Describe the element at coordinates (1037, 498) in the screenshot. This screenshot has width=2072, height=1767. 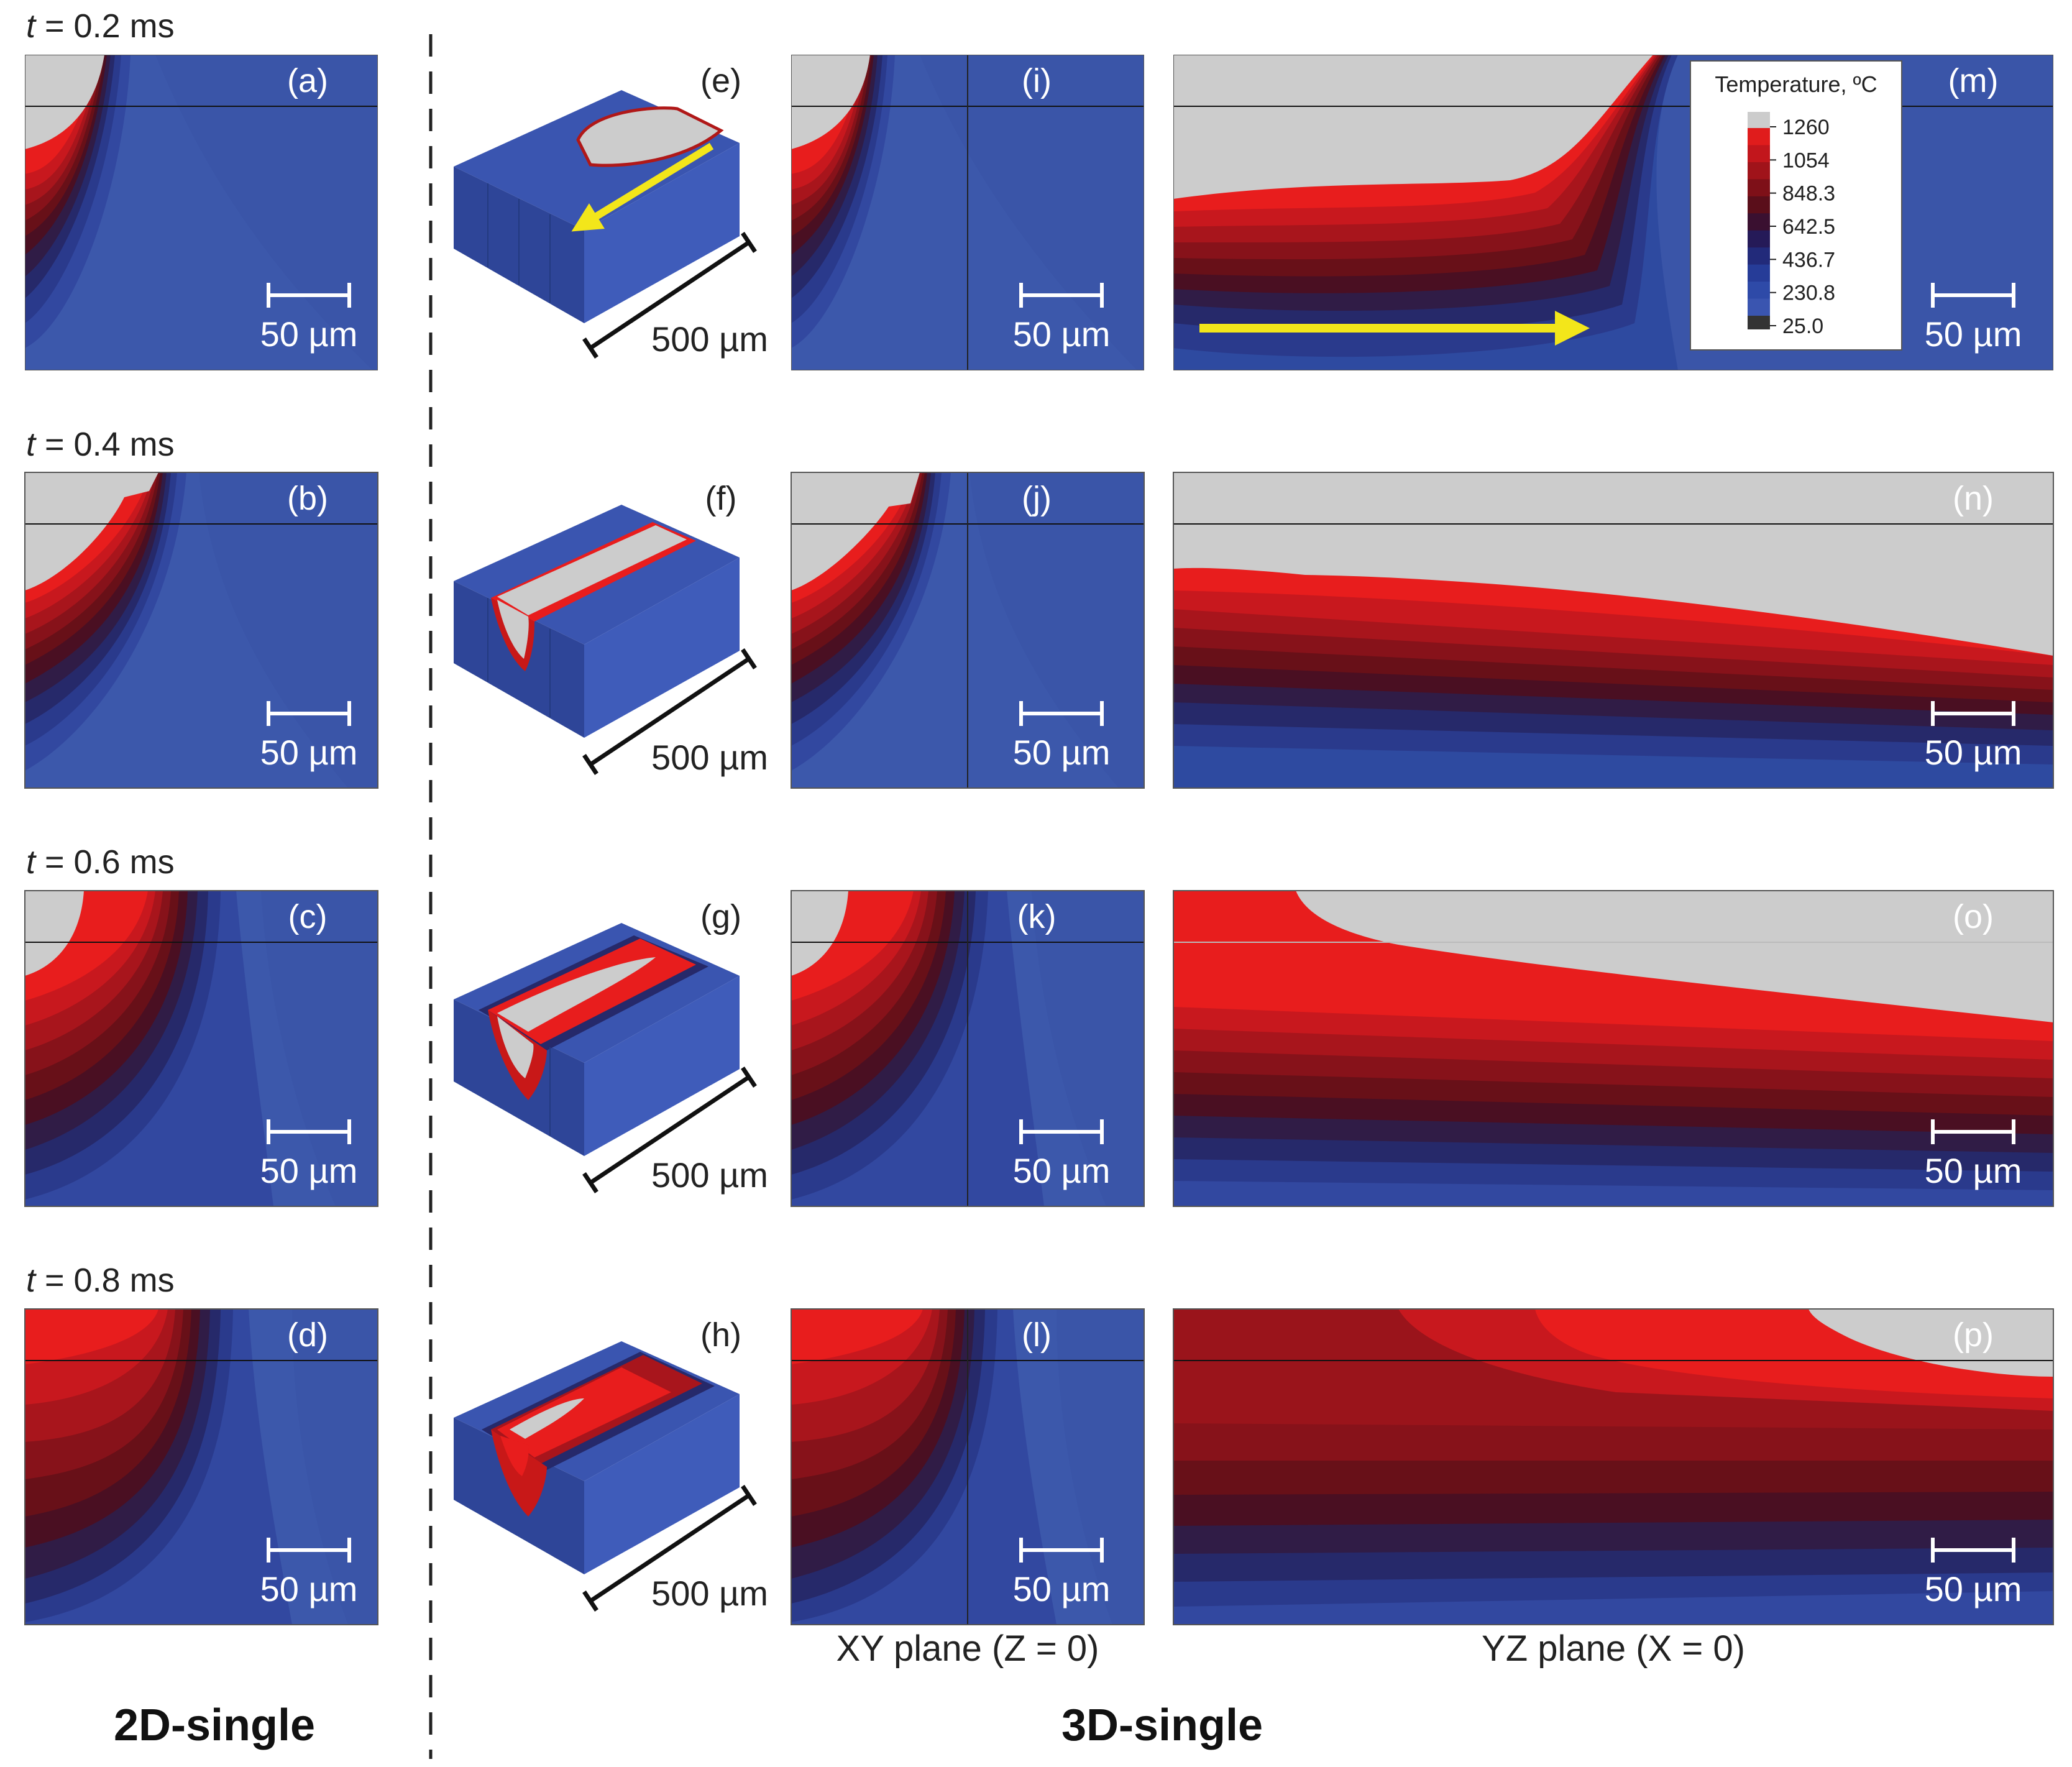
I see `panel-label: (j)` at that location.